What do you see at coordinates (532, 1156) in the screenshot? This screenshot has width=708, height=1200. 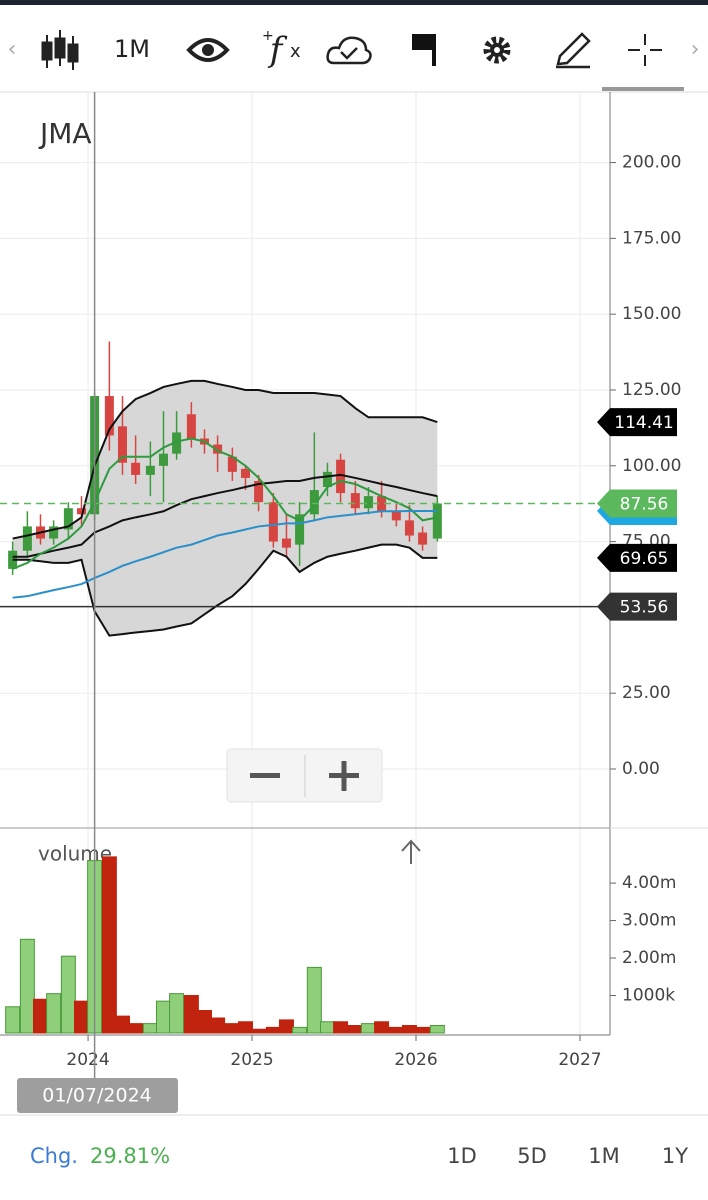 I see `range-button: 5D` at bounding box center [532, 1156].